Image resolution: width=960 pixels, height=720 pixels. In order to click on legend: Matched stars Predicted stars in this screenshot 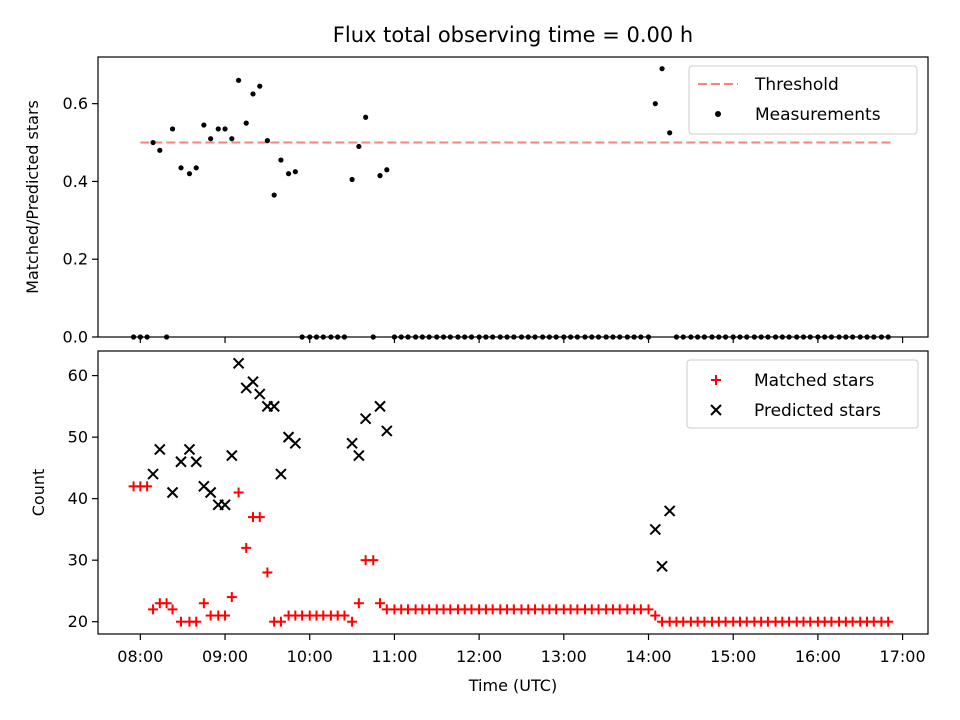, I will do `click(802, 394)`.